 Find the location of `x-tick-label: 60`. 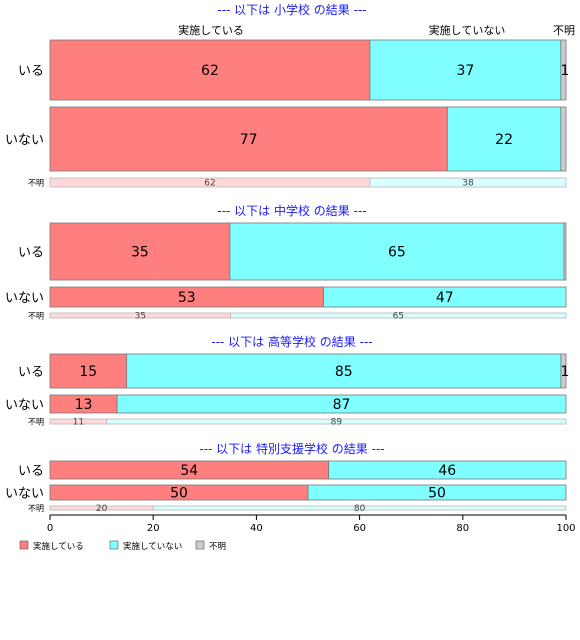

x-tick-label: 60 is located at coordinates (359, 528).